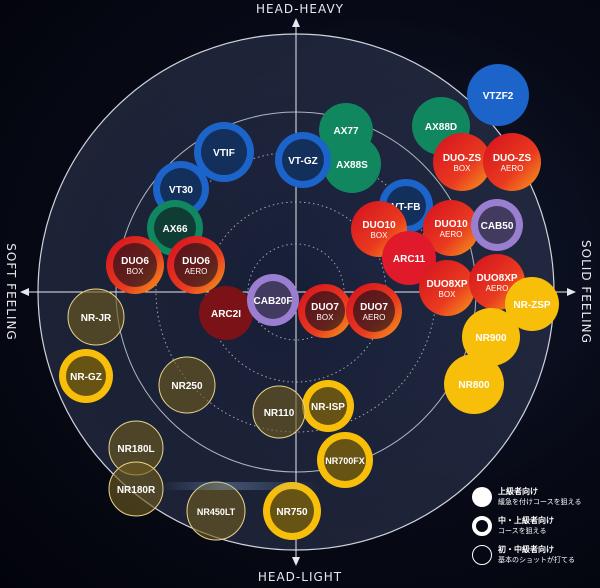 The height and width of the screenshot is (588, 600). I want to click on racket-label: NR-GZ, so click(86, 377).